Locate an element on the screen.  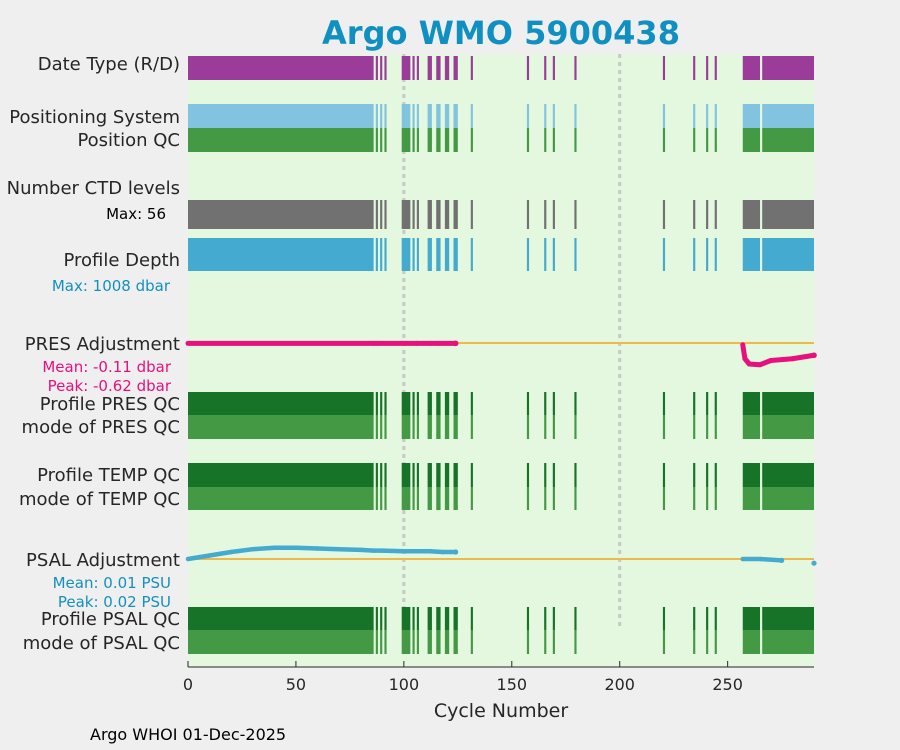
x-tick-label-0: 0 is located at coordinates (188, 684).